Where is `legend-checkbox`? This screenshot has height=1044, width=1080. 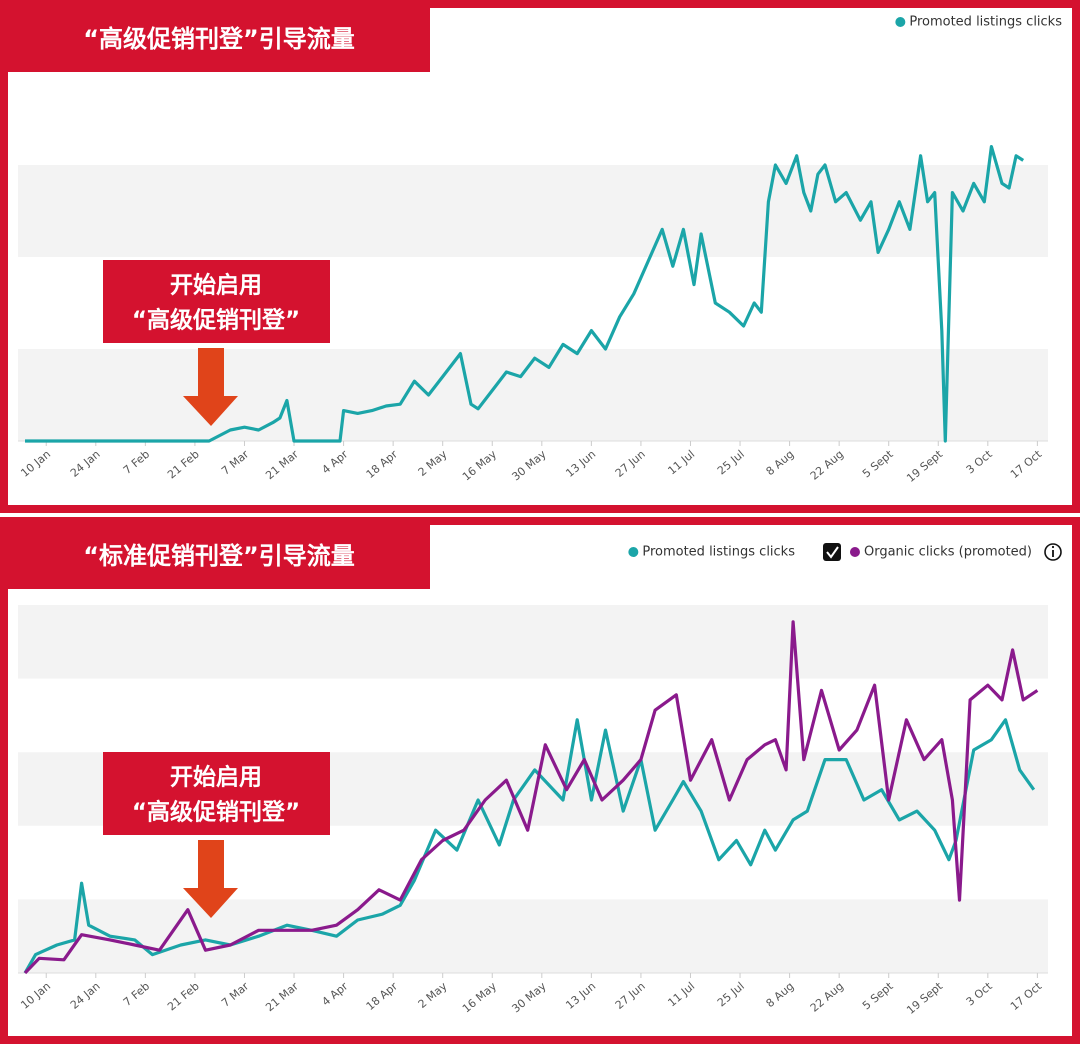
legend-checkbox is located at coordinates (832, 552).